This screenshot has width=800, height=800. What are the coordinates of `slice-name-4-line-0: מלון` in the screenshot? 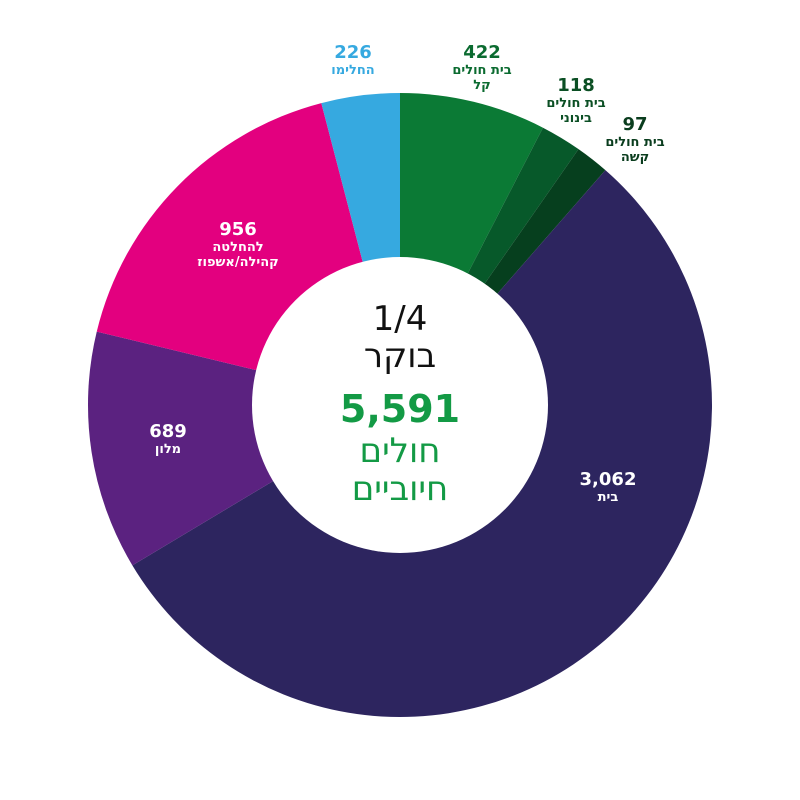 It's located at (168, 449).